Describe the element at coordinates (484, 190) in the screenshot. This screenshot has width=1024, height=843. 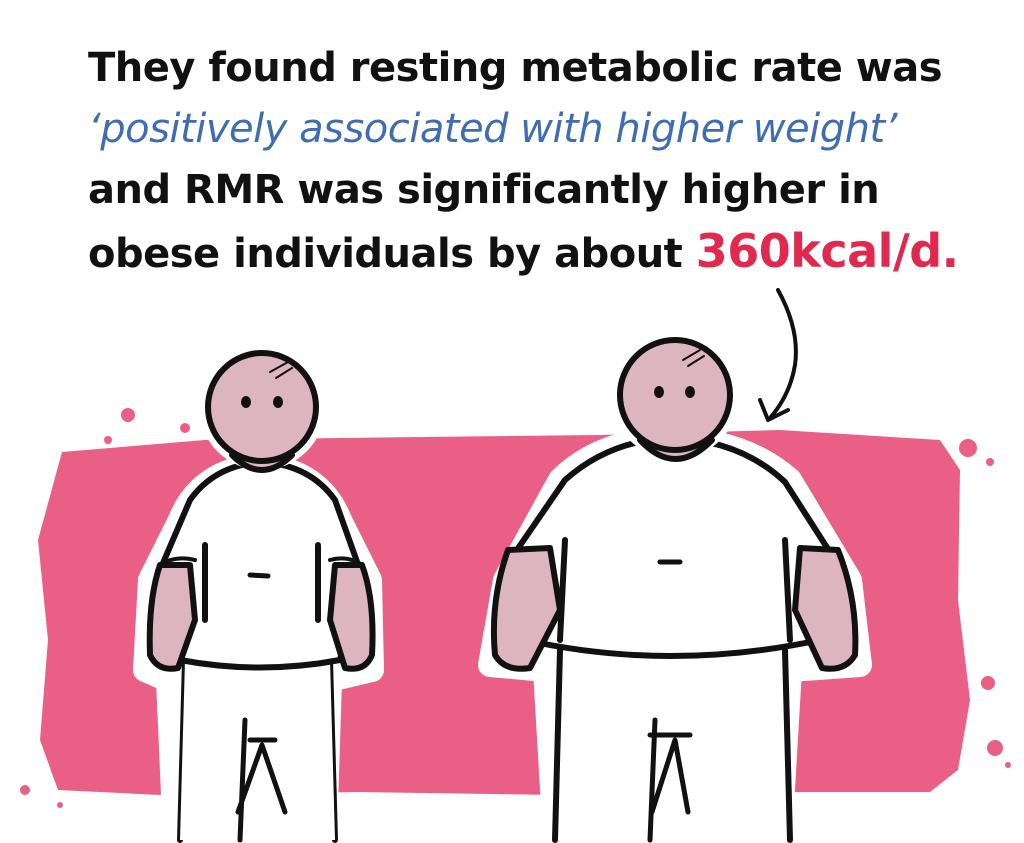
I see `caption-line-3: and RMR was significantly higher in` at that location.